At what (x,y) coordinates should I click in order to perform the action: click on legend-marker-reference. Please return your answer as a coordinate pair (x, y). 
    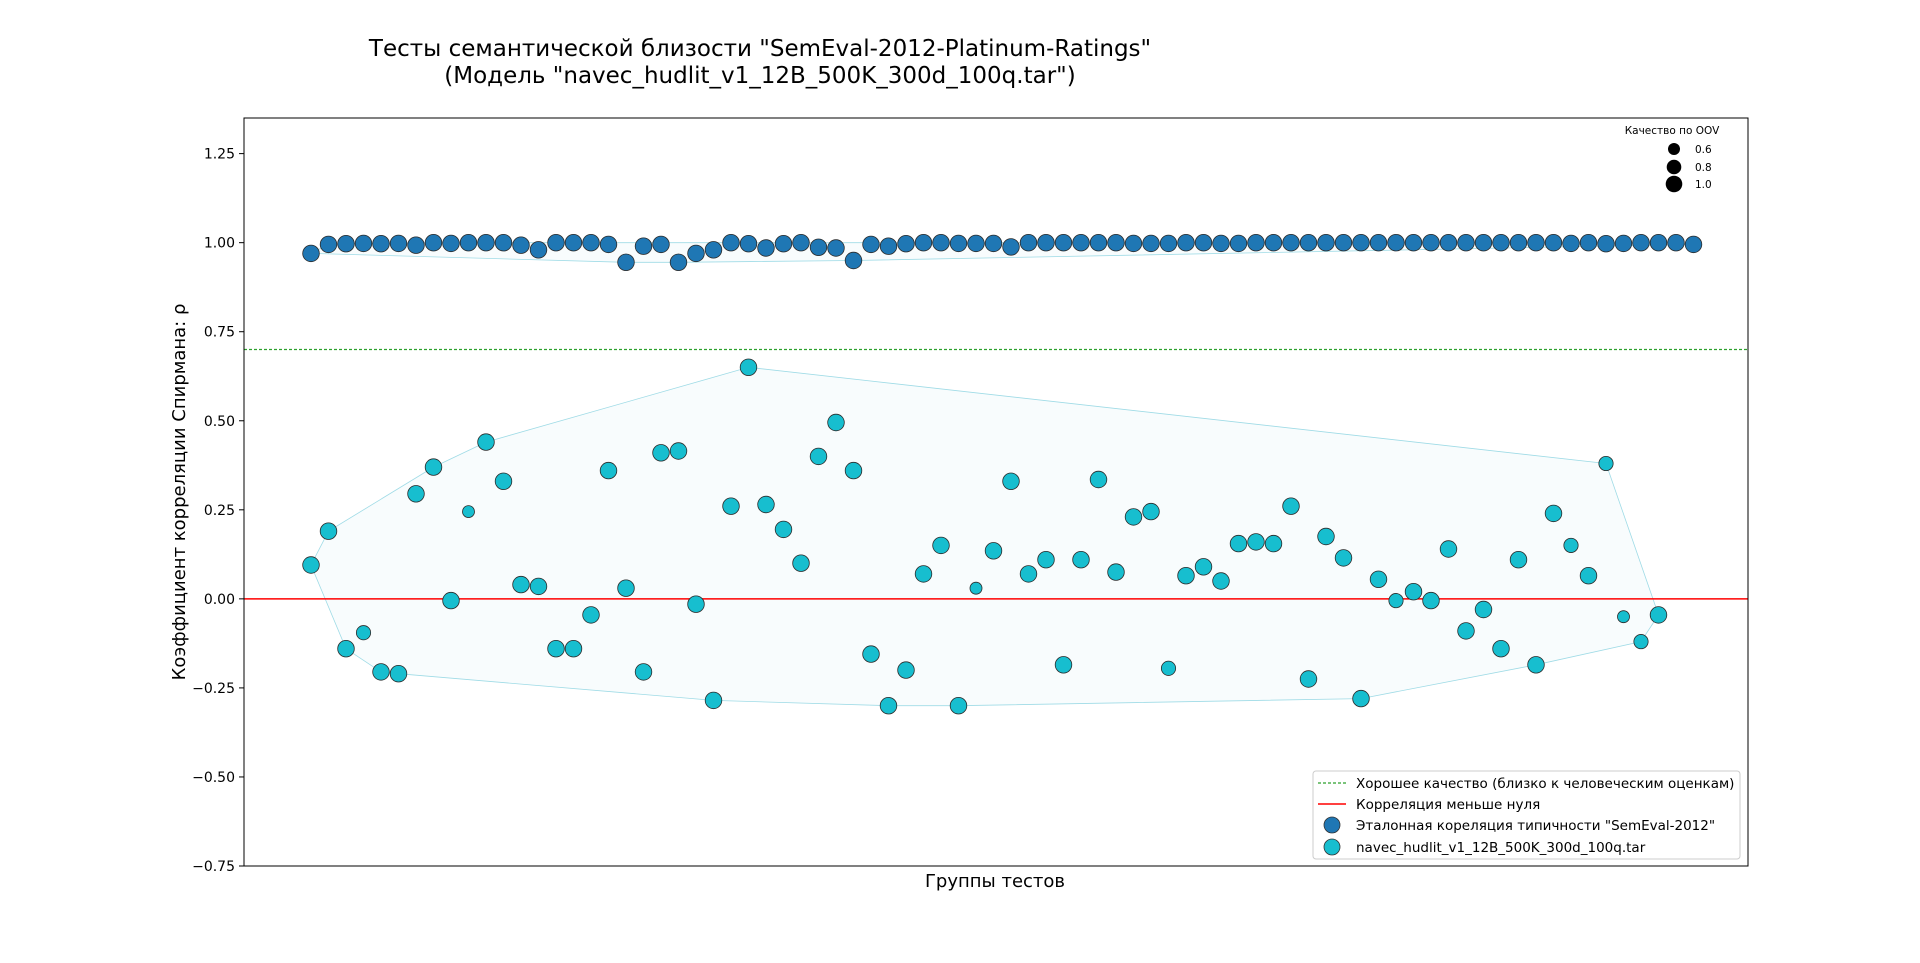
    Looking at the image, I should click on (1332, 825).